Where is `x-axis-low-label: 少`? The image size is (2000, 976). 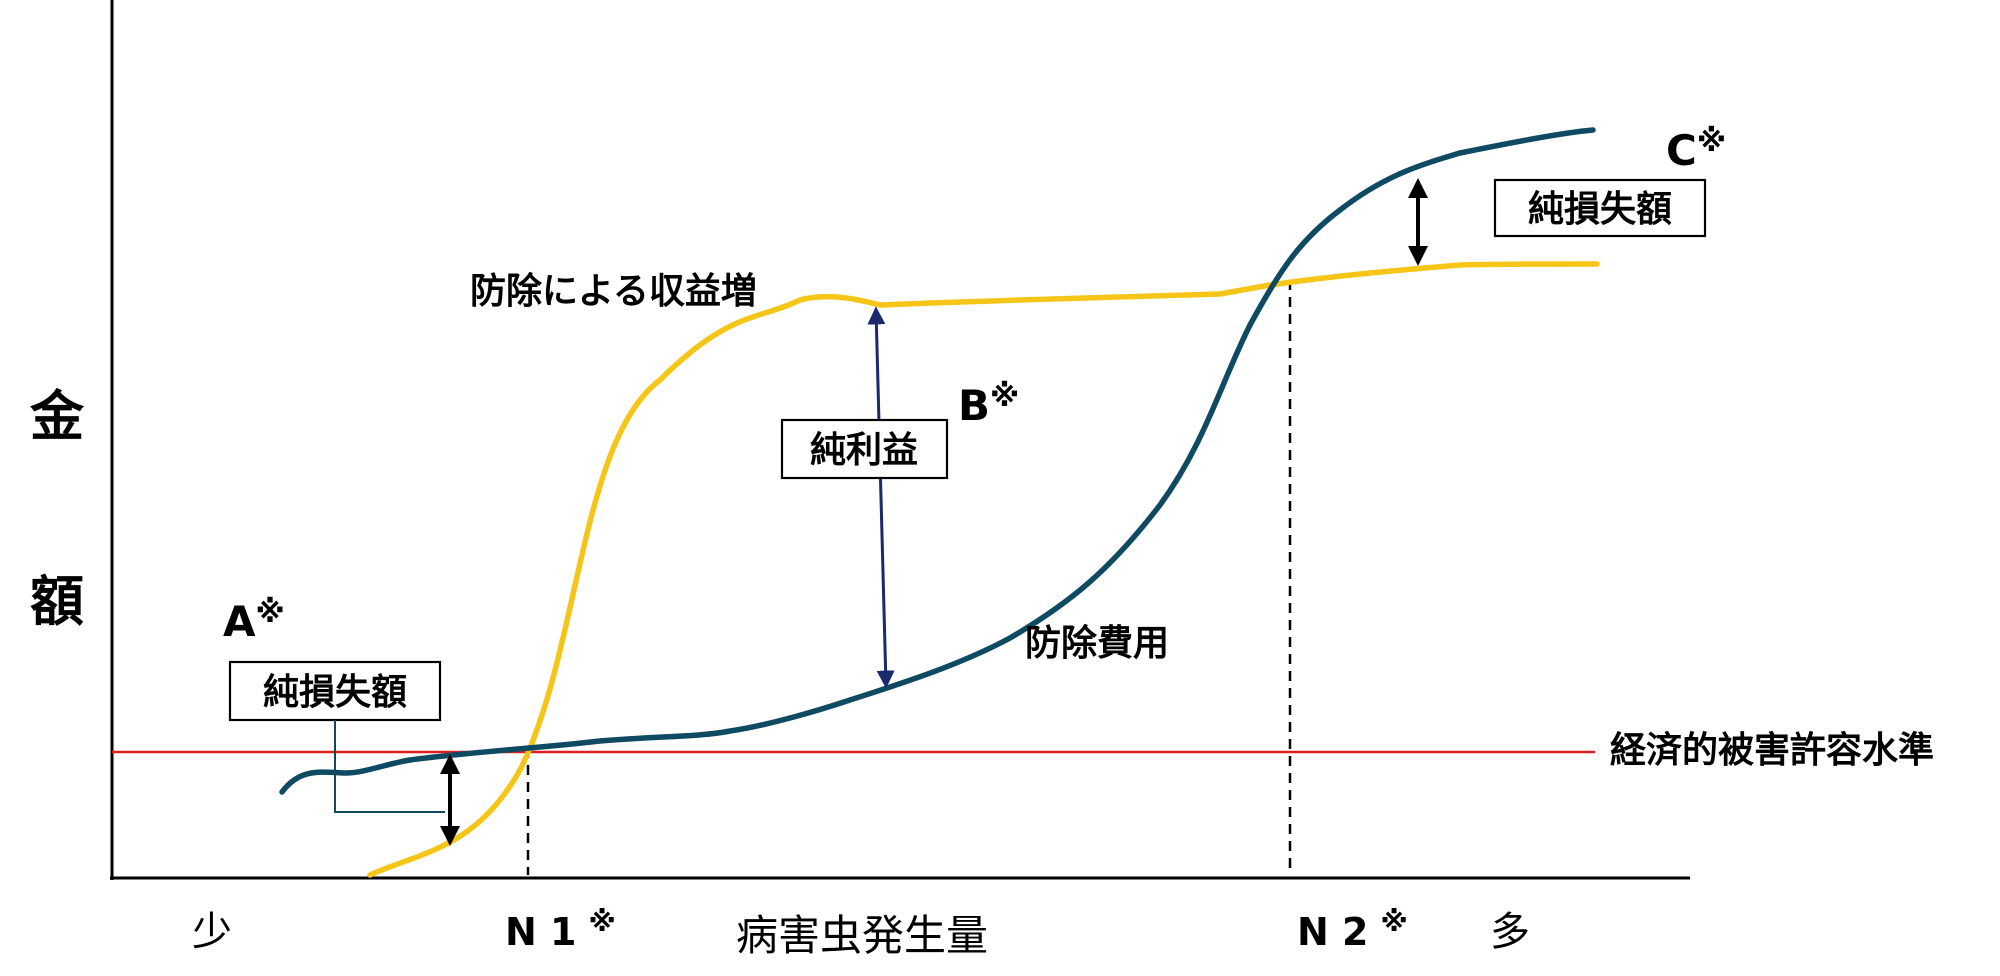
x-axis-low-label: 少 is located at coordinates (212, 932).